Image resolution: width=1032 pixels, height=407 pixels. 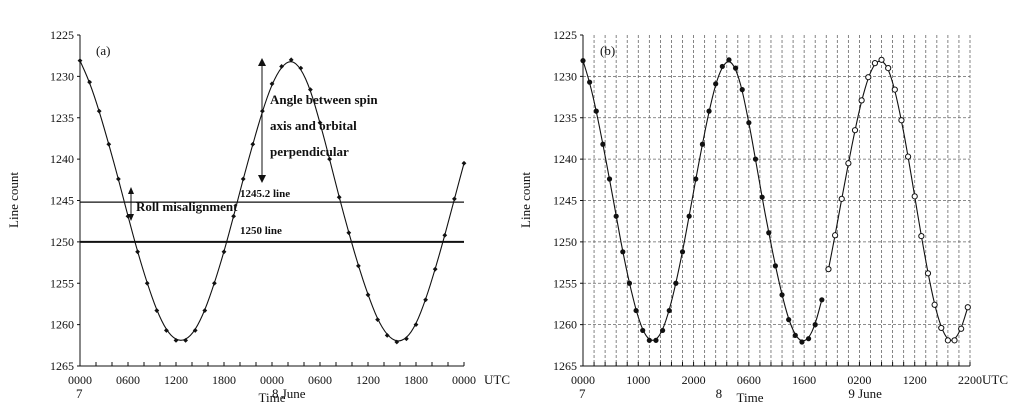 What do you see at coordinates (272, 222) in the screenshot?
I see `reference-lines-a` at bounding box center [272, 222].